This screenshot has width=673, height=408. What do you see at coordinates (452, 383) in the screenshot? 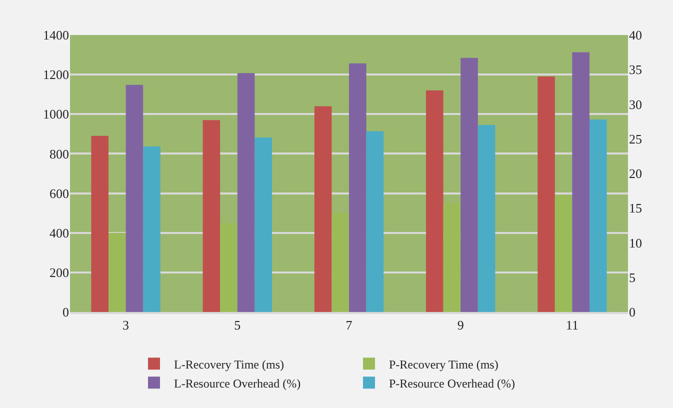
I see `legend-label: P-Resource Overhead (%)` at bounding box center [452, 383].